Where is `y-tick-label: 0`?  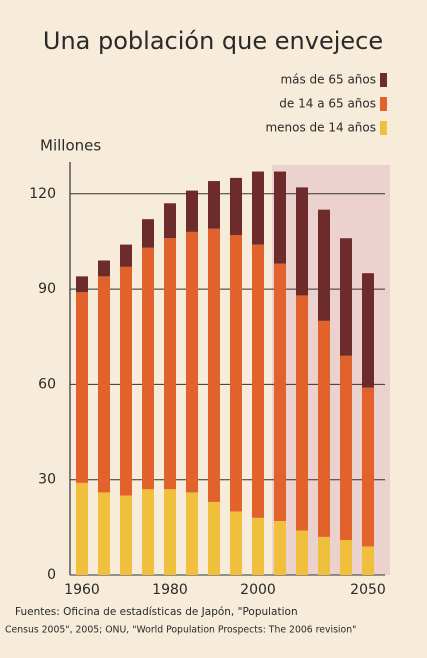
y-tick-label: 0 is located at coordinates (51, 575).